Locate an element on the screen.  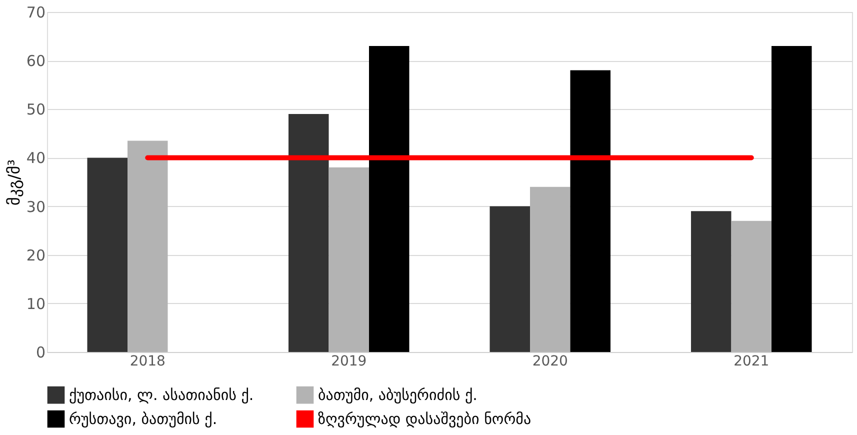
legend-label: ქუთაისი, ლ. ასათიანის ქ. is located at coordinates (161, 395).